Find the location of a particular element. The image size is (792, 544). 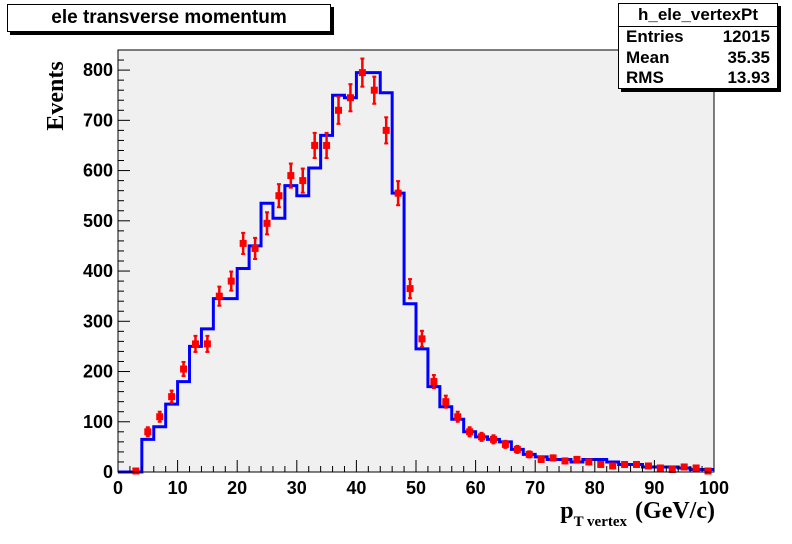

x-axis-label-main: p is located at coordinates (566, 511).